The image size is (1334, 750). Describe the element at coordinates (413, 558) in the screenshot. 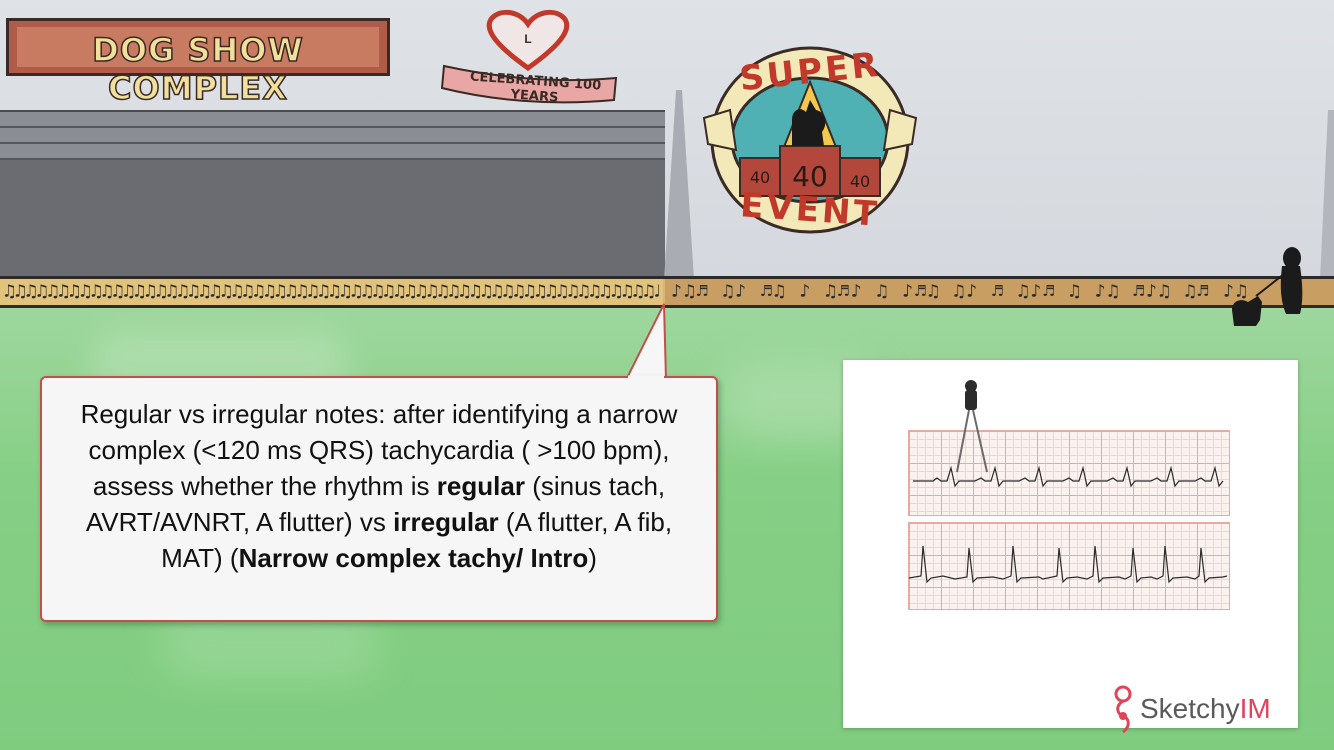

I see `callout-reference: Narrow complex tachy/ Intro` at that location.